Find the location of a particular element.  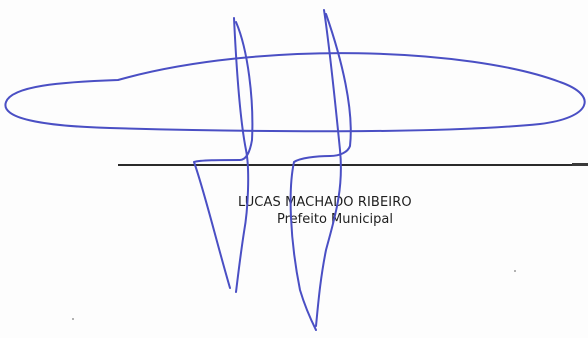

signer-name: LUCAS MACHADO RIBEIRO is located at coordinates (325, 202).